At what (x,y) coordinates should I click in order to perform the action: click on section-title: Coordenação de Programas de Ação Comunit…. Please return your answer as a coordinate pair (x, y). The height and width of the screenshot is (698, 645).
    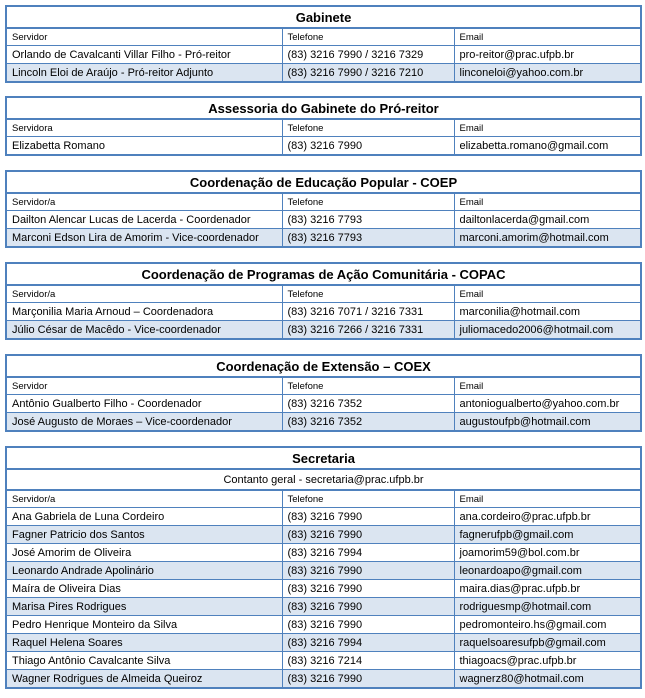
    Looking at the image, I should click on (323, 274).